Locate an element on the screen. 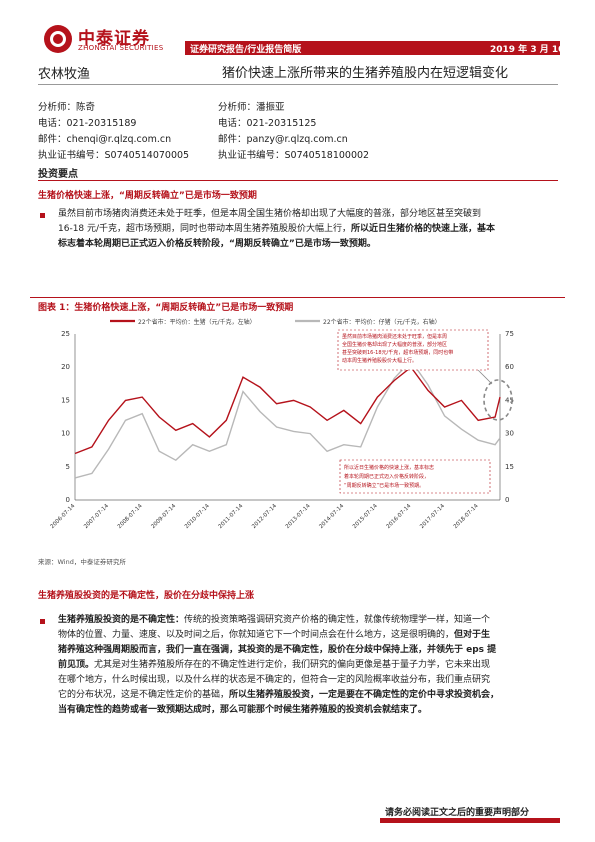 This screenshot has height=842, width=595. report-title: 猪价快速上涨所带来的生猪养殖股内在短逻辑变化 is located at coordinates (365, 73).